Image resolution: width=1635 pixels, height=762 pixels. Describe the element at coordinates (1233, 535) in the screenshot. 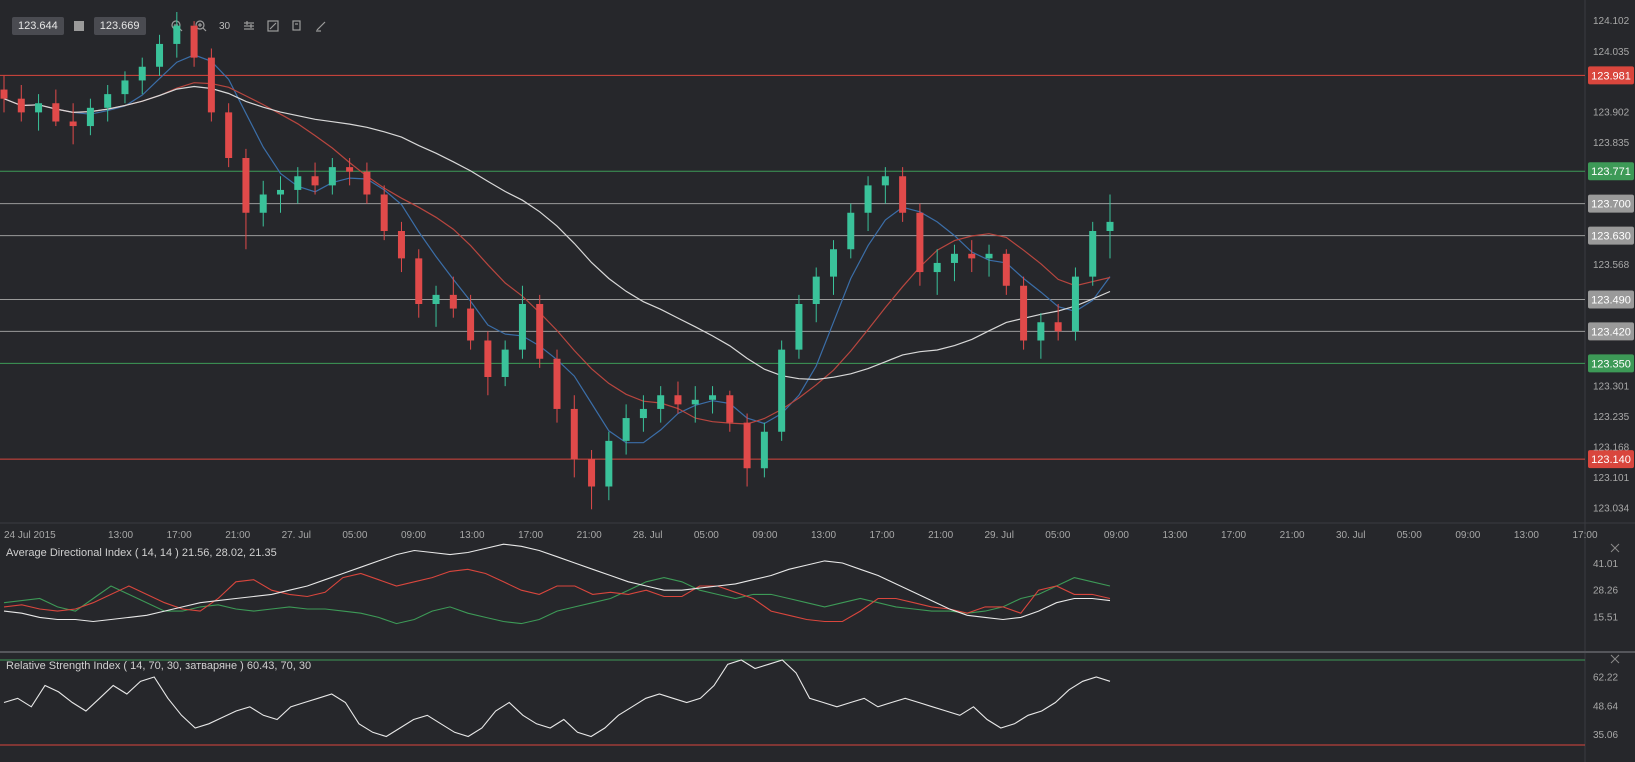

I see `time-tick-label: 17:00` at that location.